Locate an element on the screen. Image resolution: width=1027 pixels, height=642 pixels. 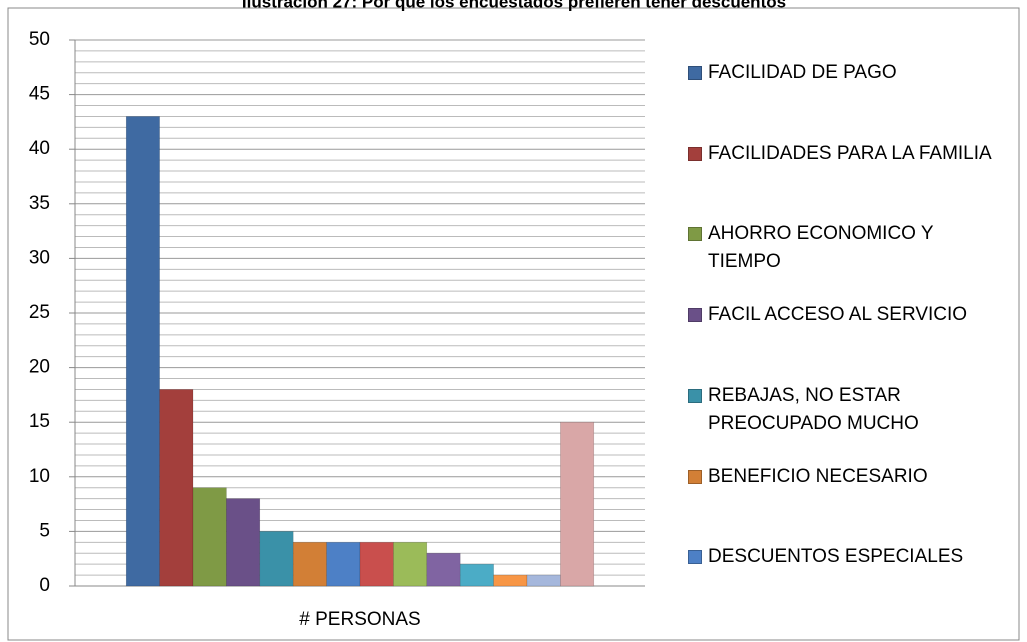
legend-item: FACILIDAD DE PAGO is located at coordinates (848, 73).